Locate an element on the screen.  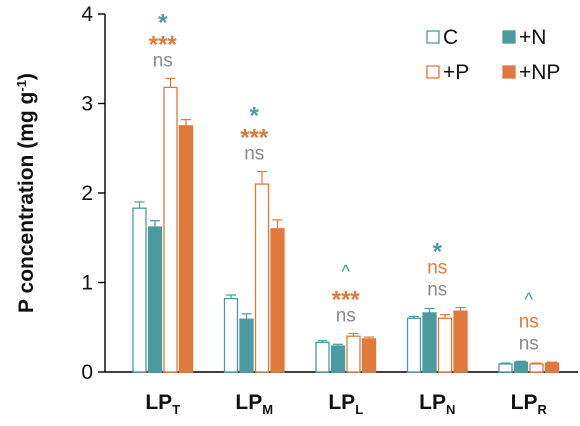
x-tick-label: LPM is located at coordinates (254, 404).